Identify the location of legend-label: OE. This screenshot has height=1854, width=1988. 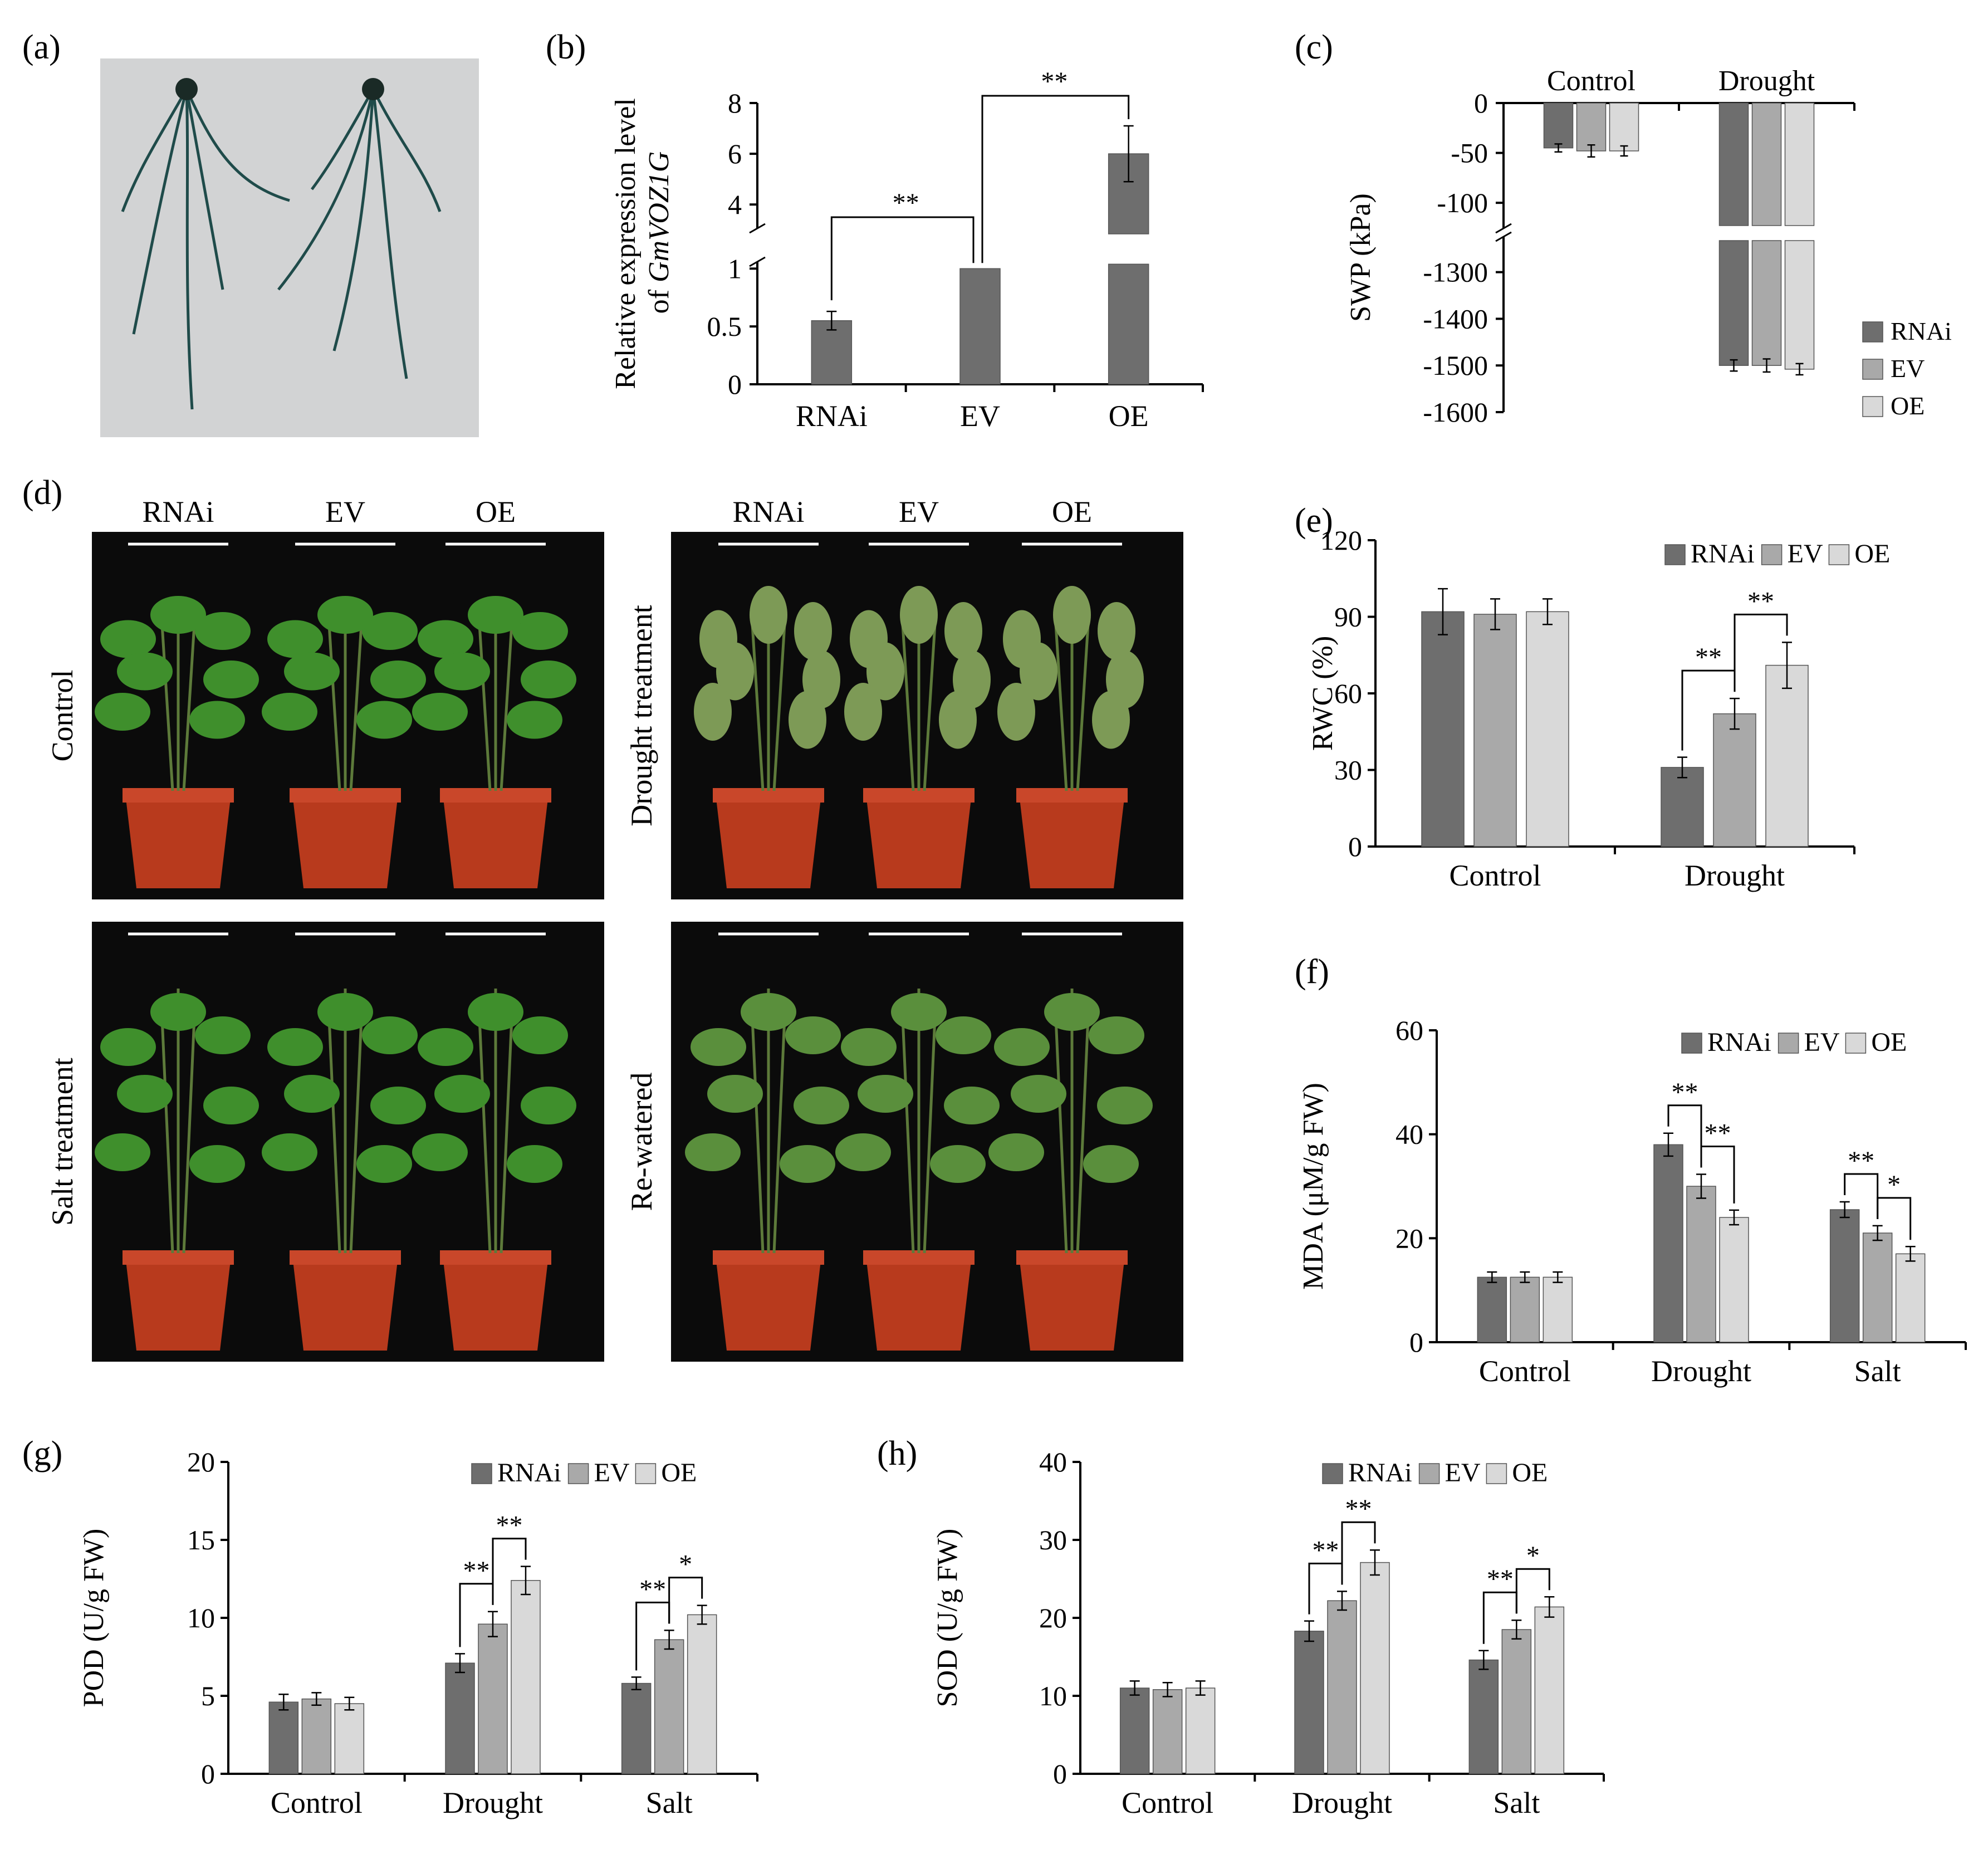
(1530, 1473).